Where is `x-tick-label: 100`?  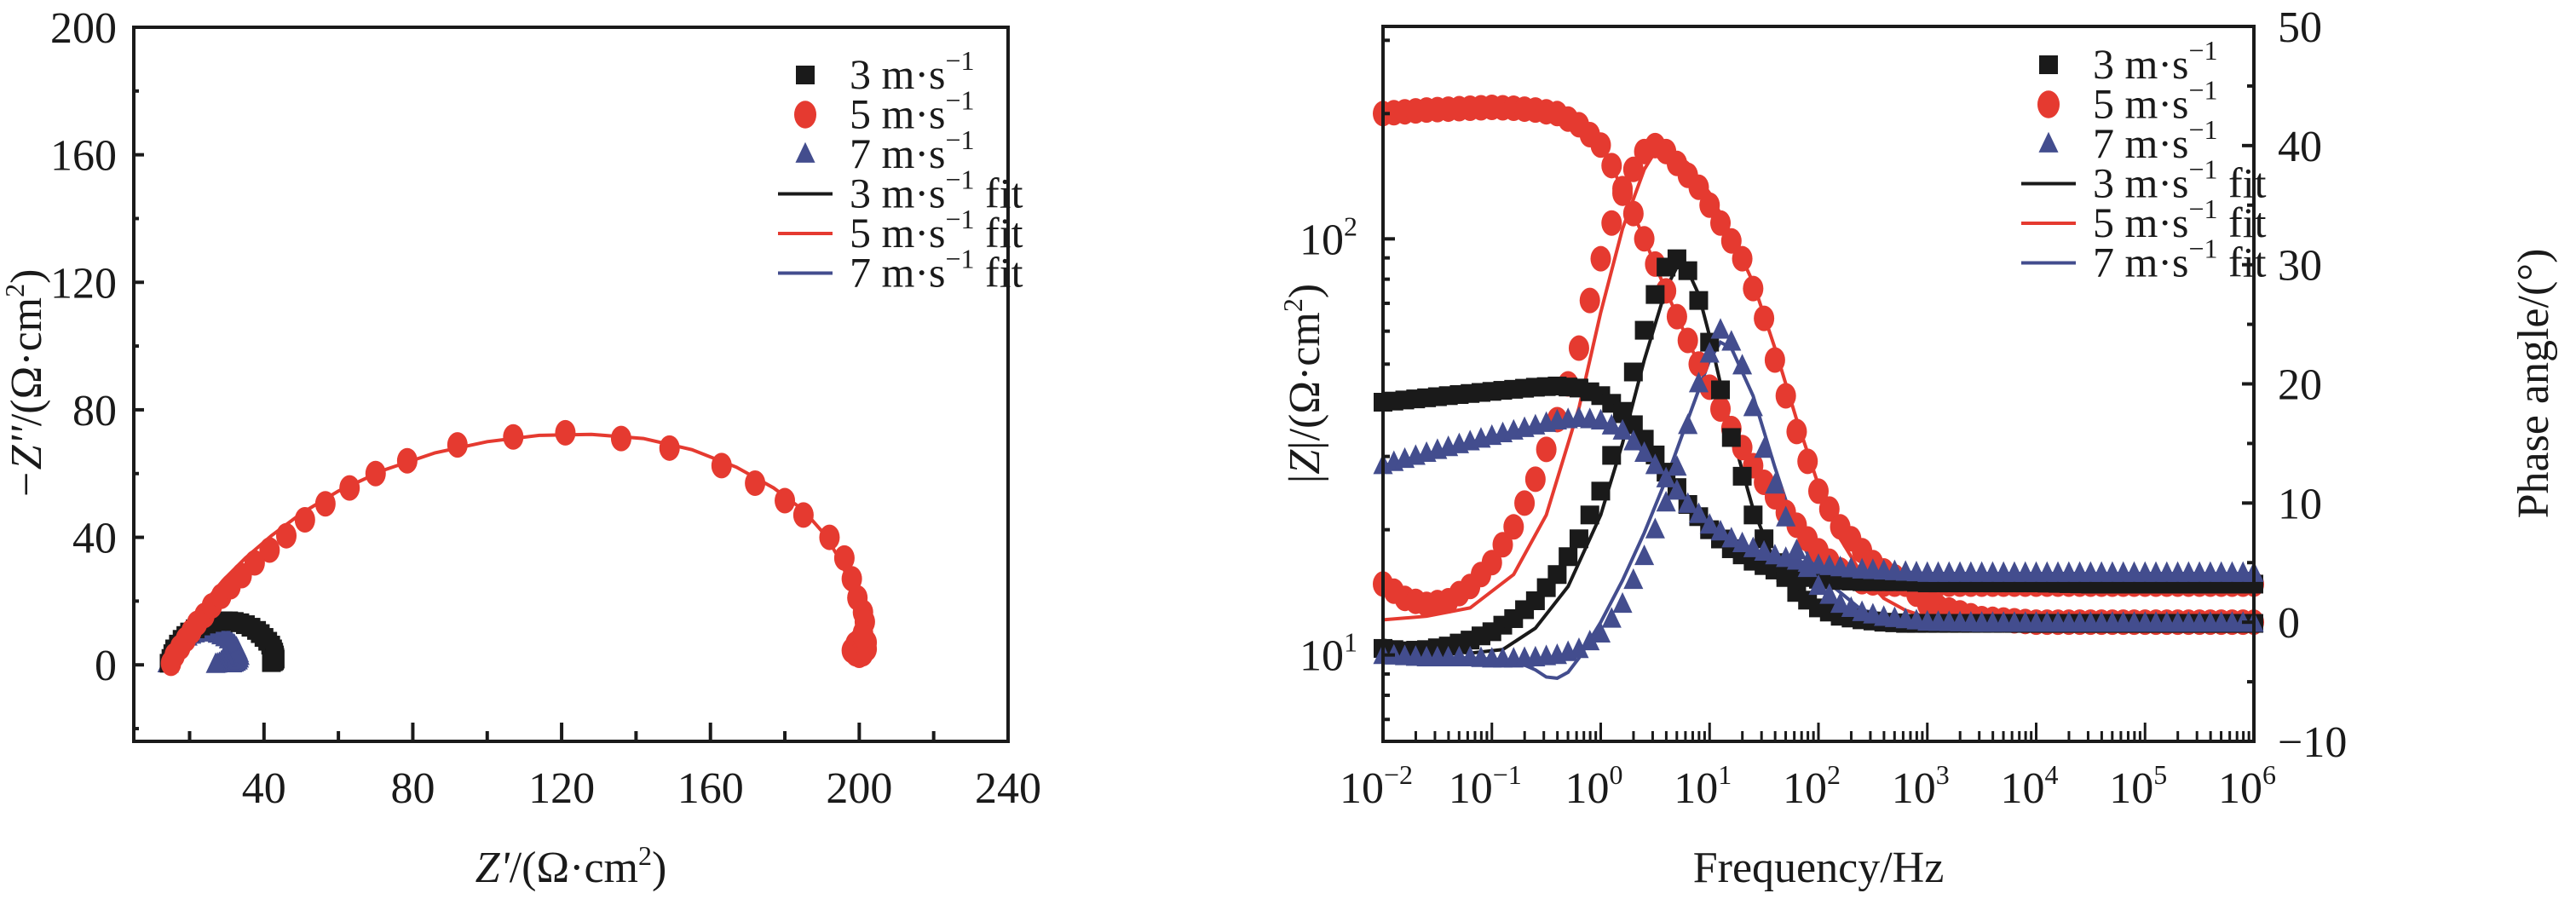 x-tick-label: 100 is located at coordinates (1594, 786).